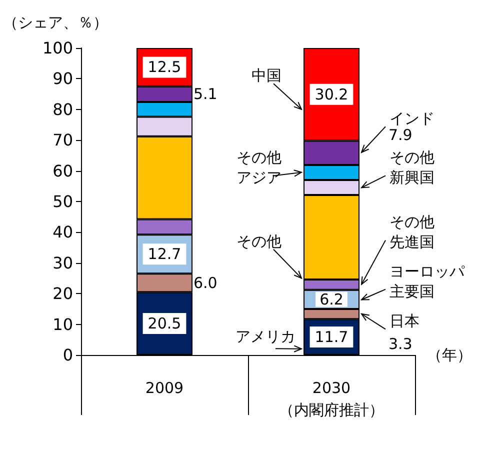 Image resolution: width=500 pixels, height=460 pixels. I want to click on y-tick-label: 90, so click(62, 78).